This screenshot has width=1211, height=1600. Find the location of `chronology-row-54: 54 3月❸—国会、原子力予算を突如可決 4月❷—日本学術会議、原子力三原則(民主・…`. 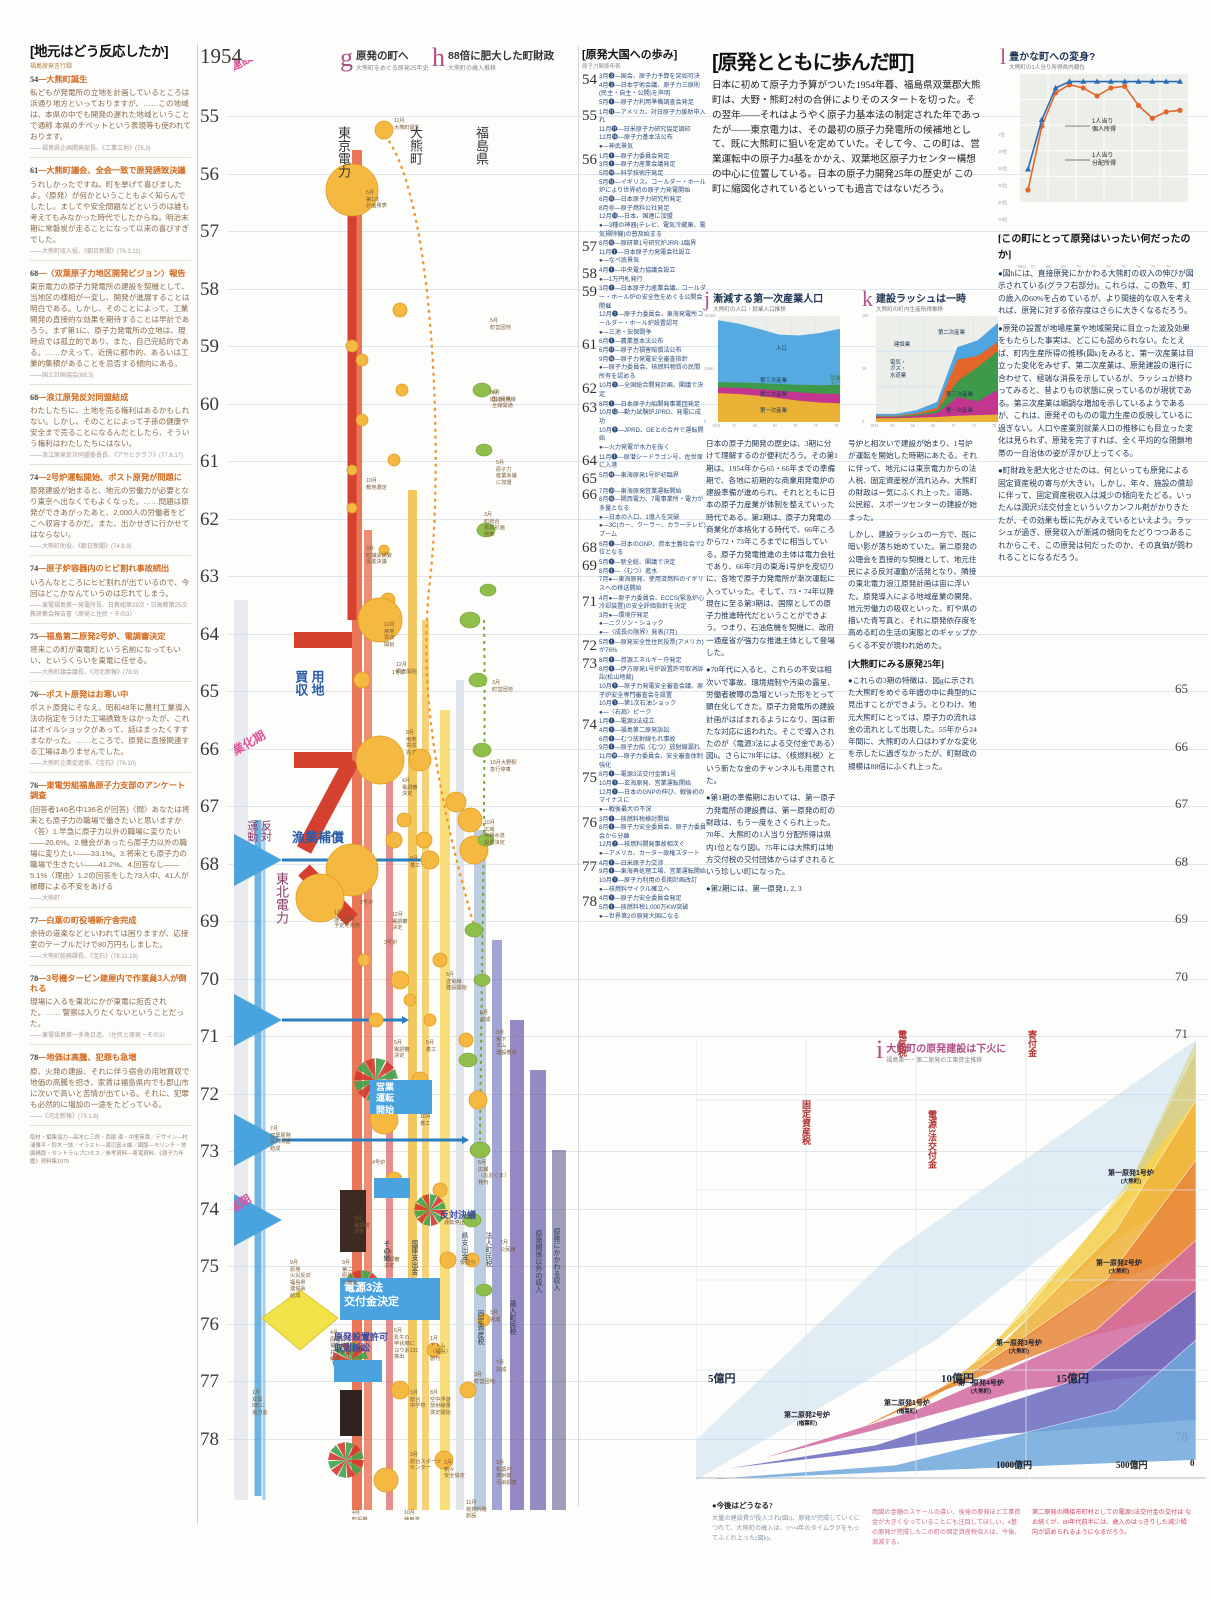

chronology-row-54: 54 3月❸—国会、原子力予算を突如可決 4月❷—日本学術会議、原子力三原則(民主・… is located at coordinates (644, 90).